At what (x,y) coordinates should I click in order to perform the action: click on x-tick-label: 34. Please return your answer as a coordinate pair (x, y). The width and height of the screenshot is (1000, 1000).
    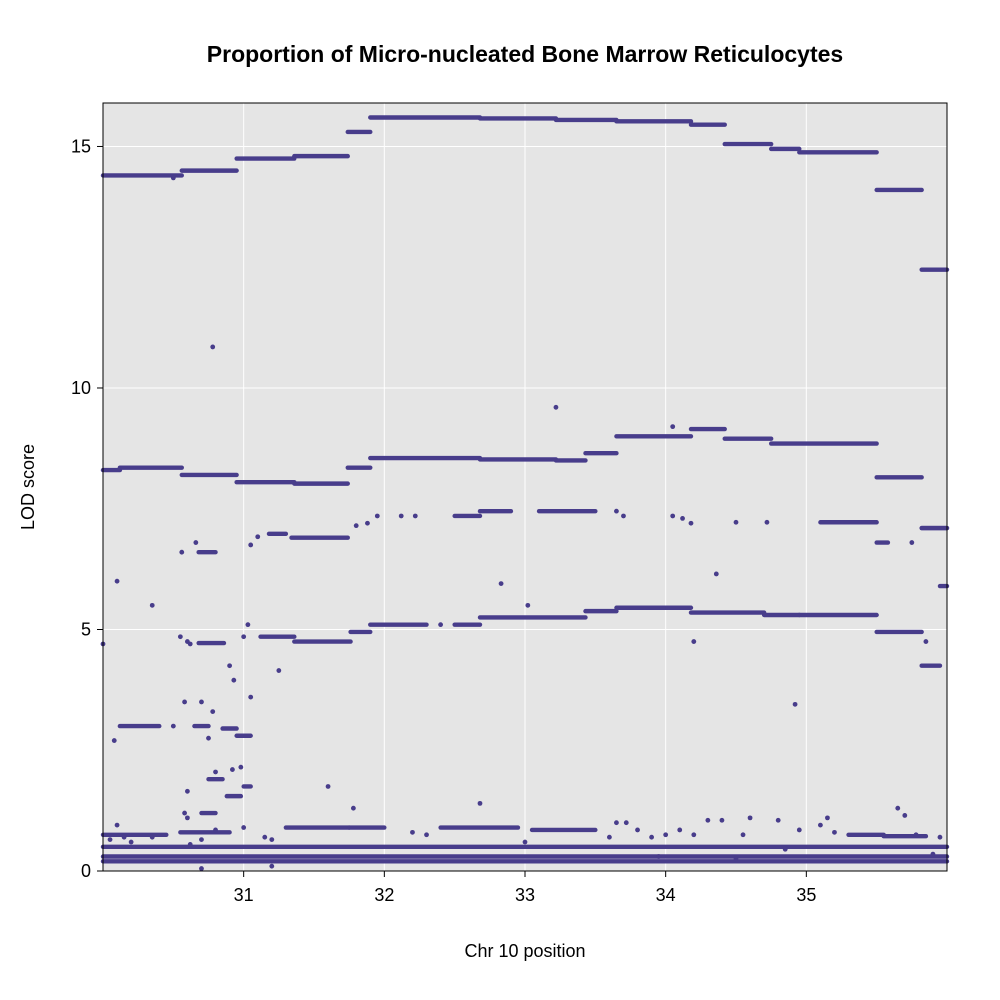
    Looking at the image, I should click on (666, 895).